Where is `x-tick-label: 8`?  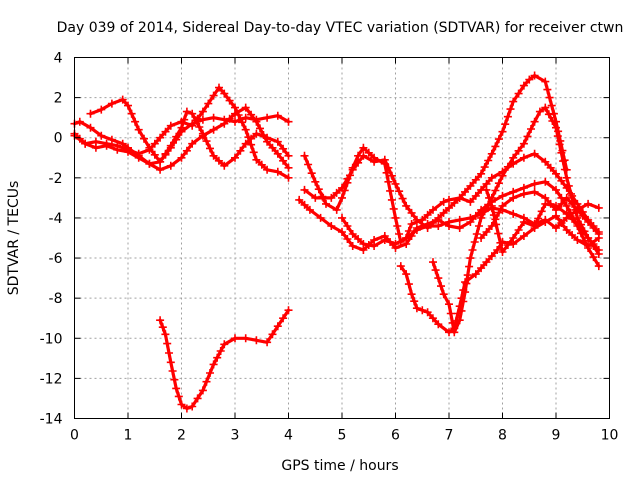
x-tick-label: 8 is located at coordinates (502, 436).